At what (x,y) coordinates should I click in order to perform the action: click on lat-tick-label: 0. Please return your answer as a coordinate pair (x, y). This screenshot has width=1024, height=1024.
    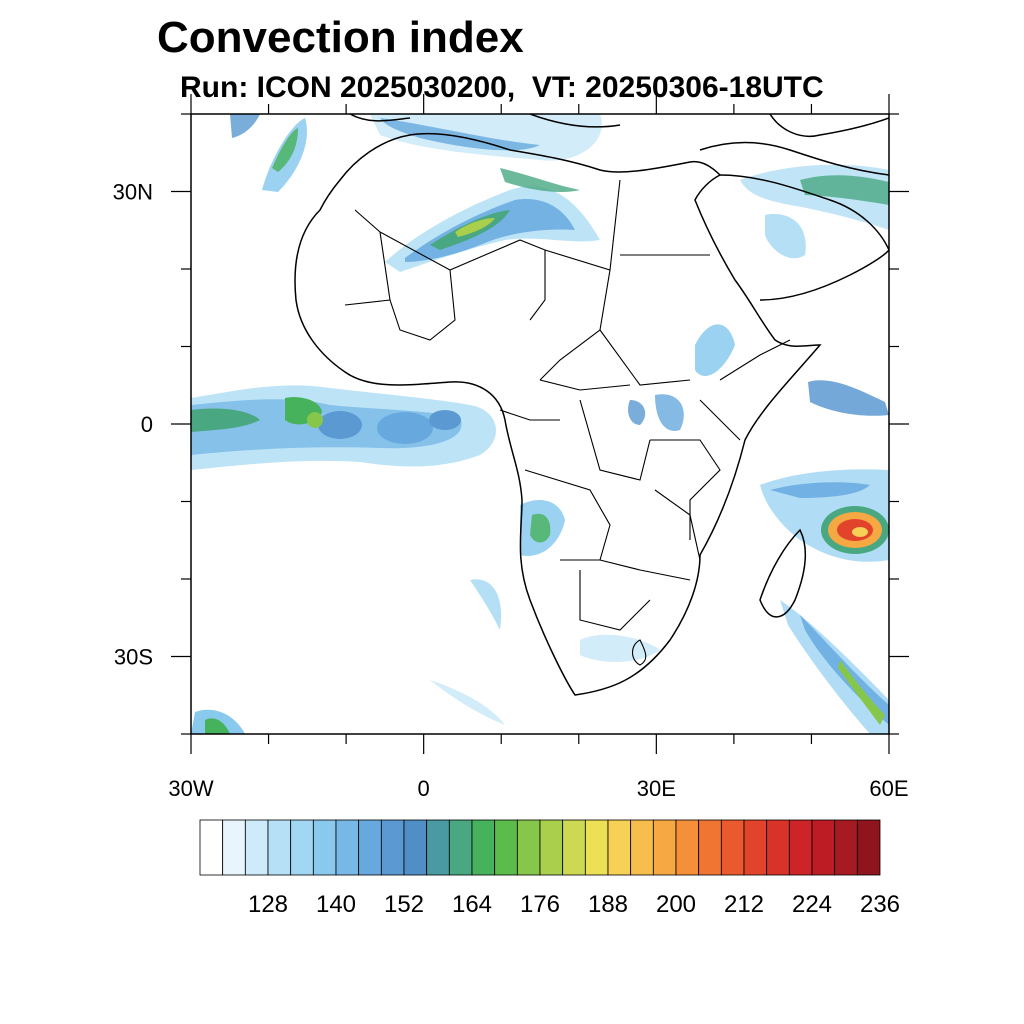
    Looking at the image, I should click on (147, 424).